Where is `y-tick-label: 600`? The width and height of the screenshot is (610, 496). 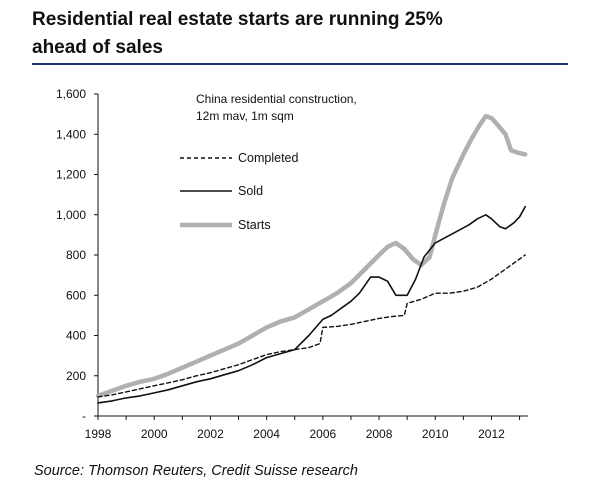
y-tick-label: 600 is located at coordinates (76, 295).